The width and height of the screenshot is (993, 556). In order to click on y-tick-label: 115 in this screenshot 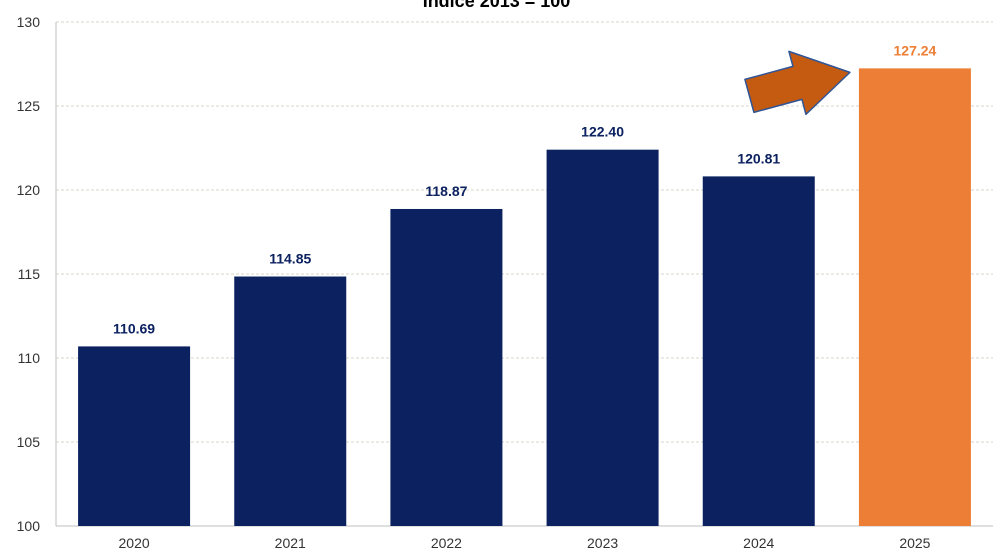, I will do `click(29, 274)`.